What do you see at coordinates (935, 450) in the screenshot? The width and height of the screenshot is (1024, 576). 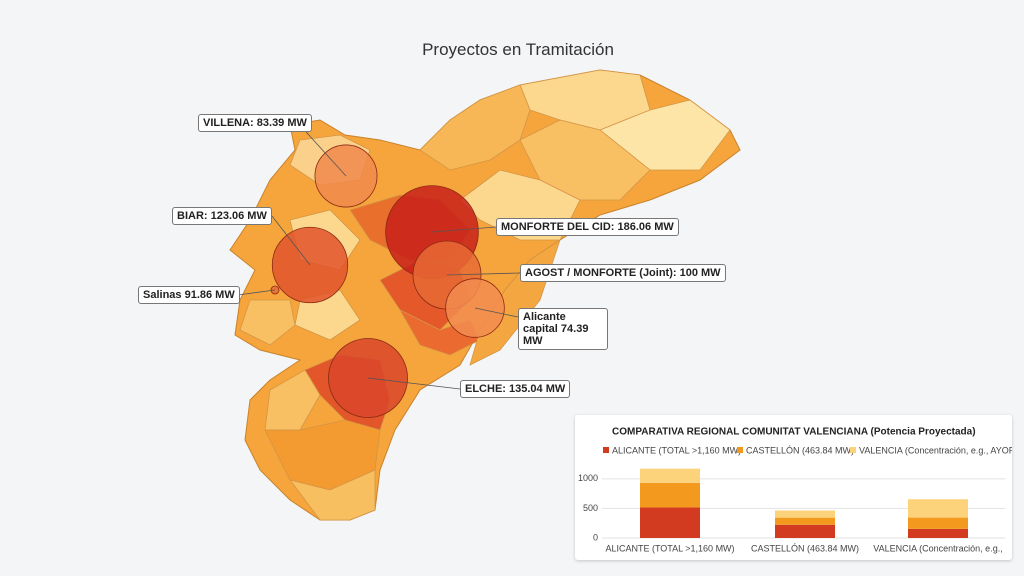 I see `legend-label: VALENCIA (Concentración, e.g., AYORA)` at bounding box center [935, 450].